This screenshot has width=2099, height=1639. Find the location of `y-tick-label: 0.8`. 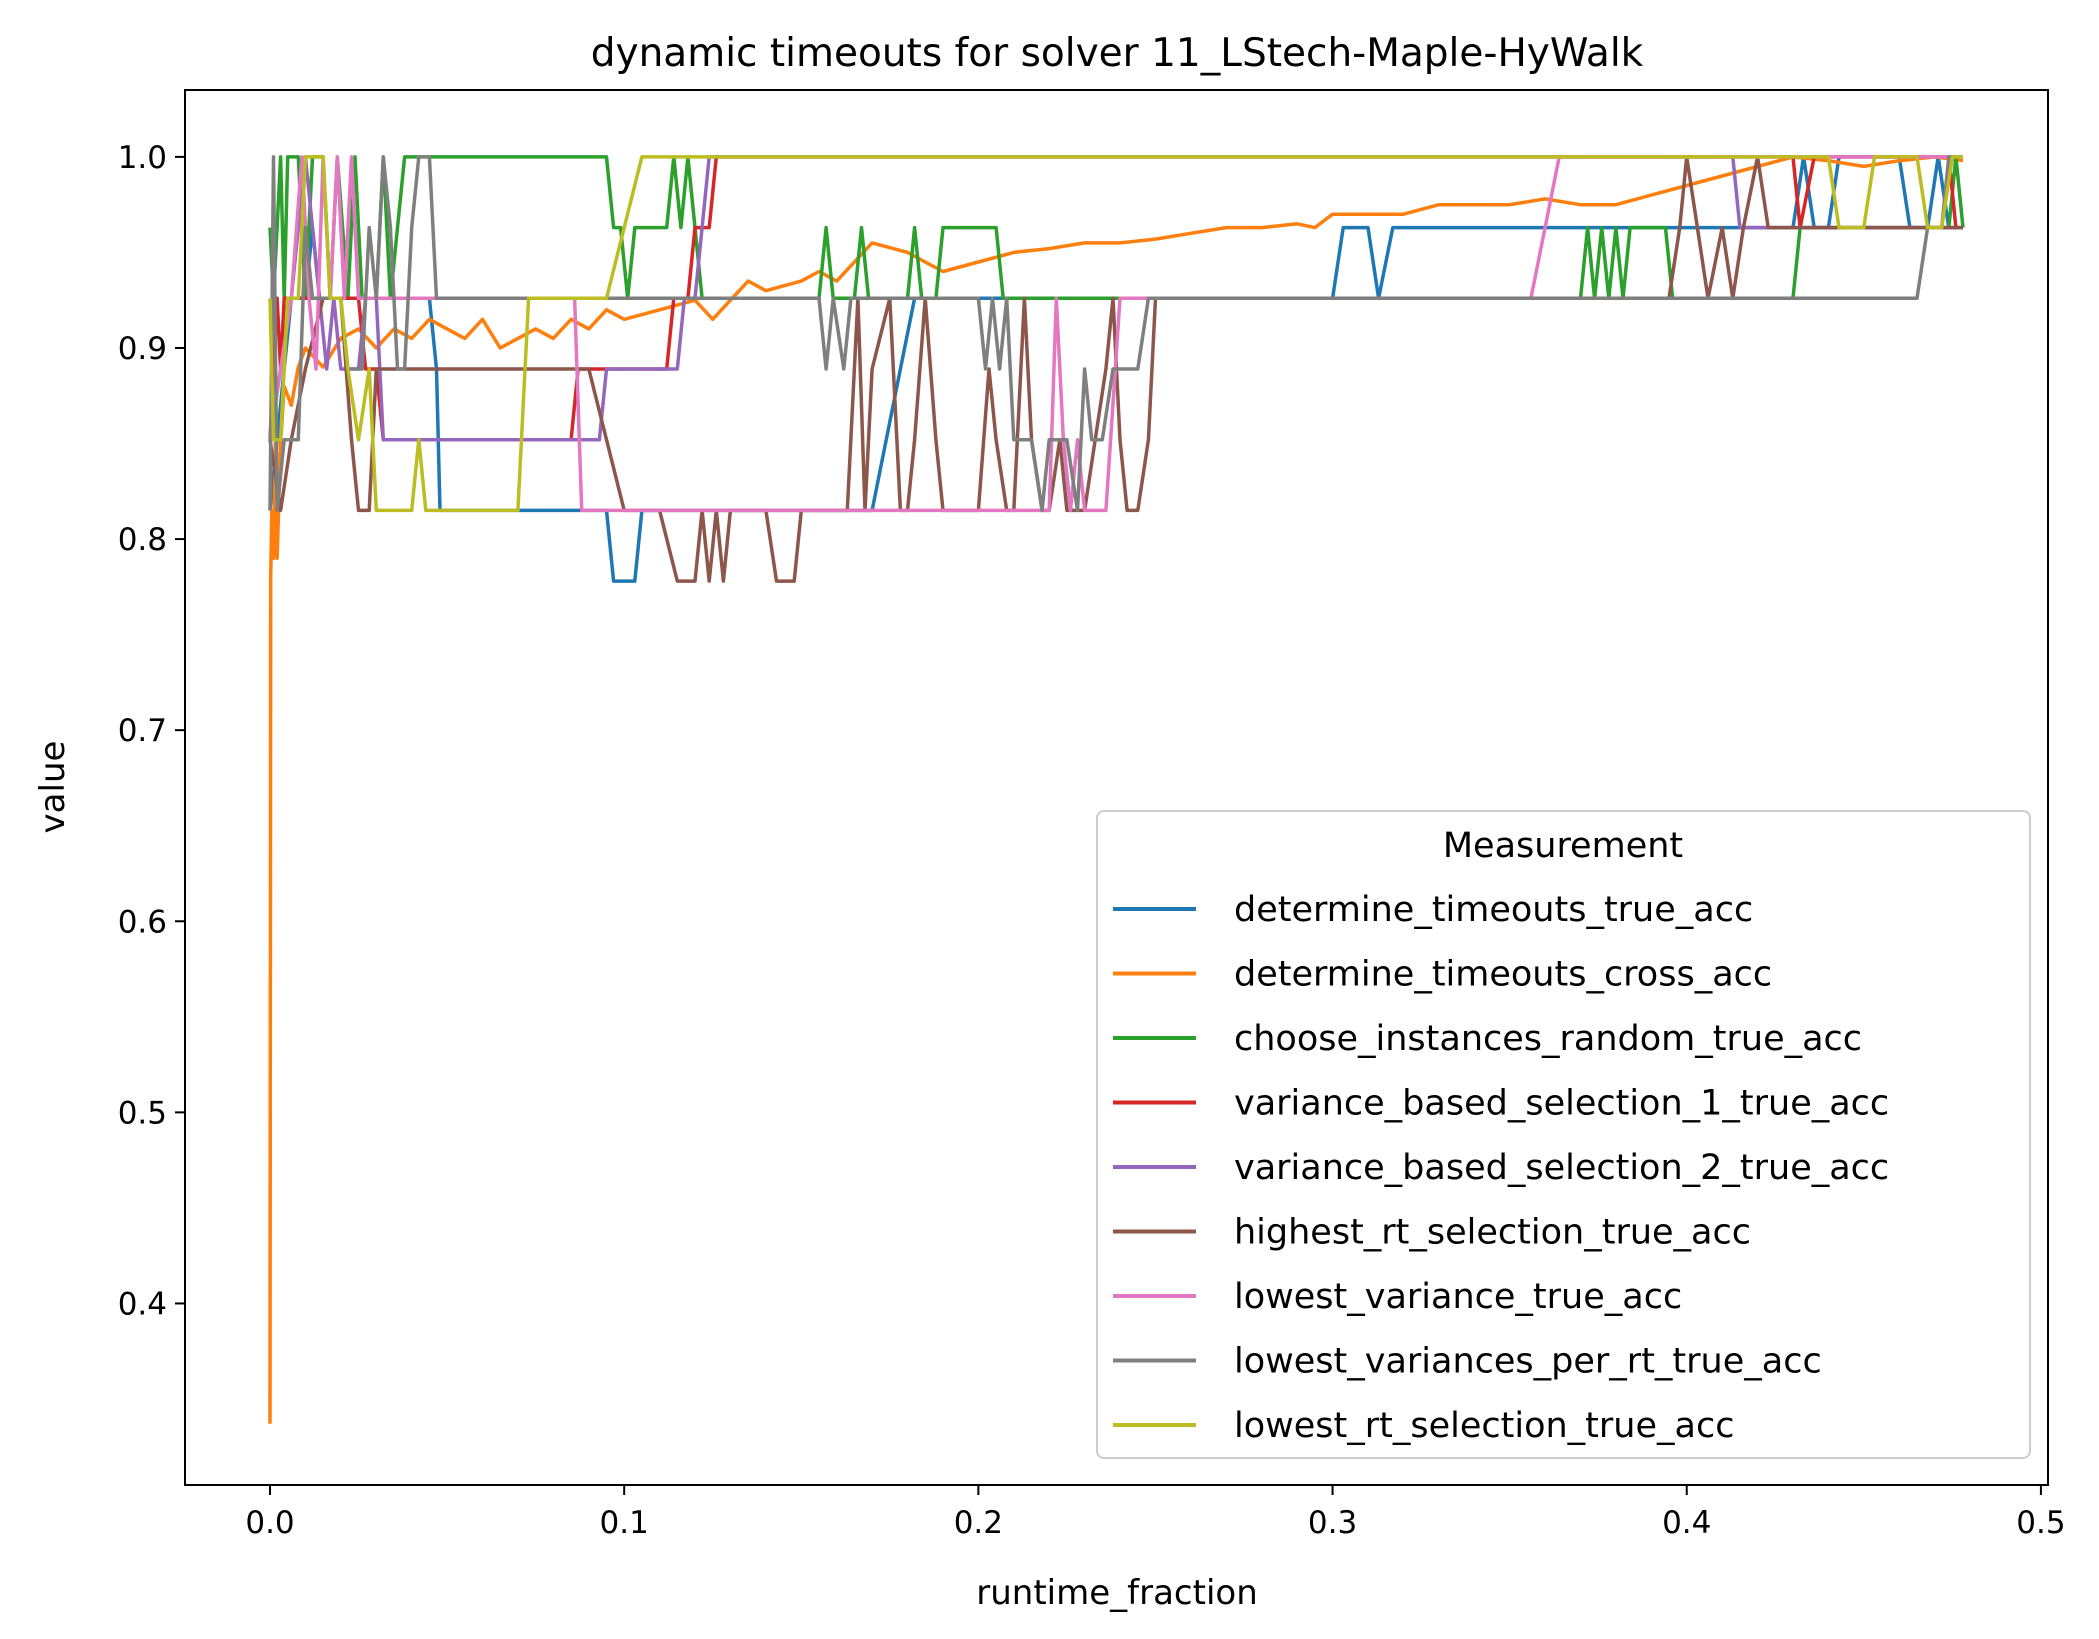

y-tick-label: 0.8 is located at coordinates (142, 540).